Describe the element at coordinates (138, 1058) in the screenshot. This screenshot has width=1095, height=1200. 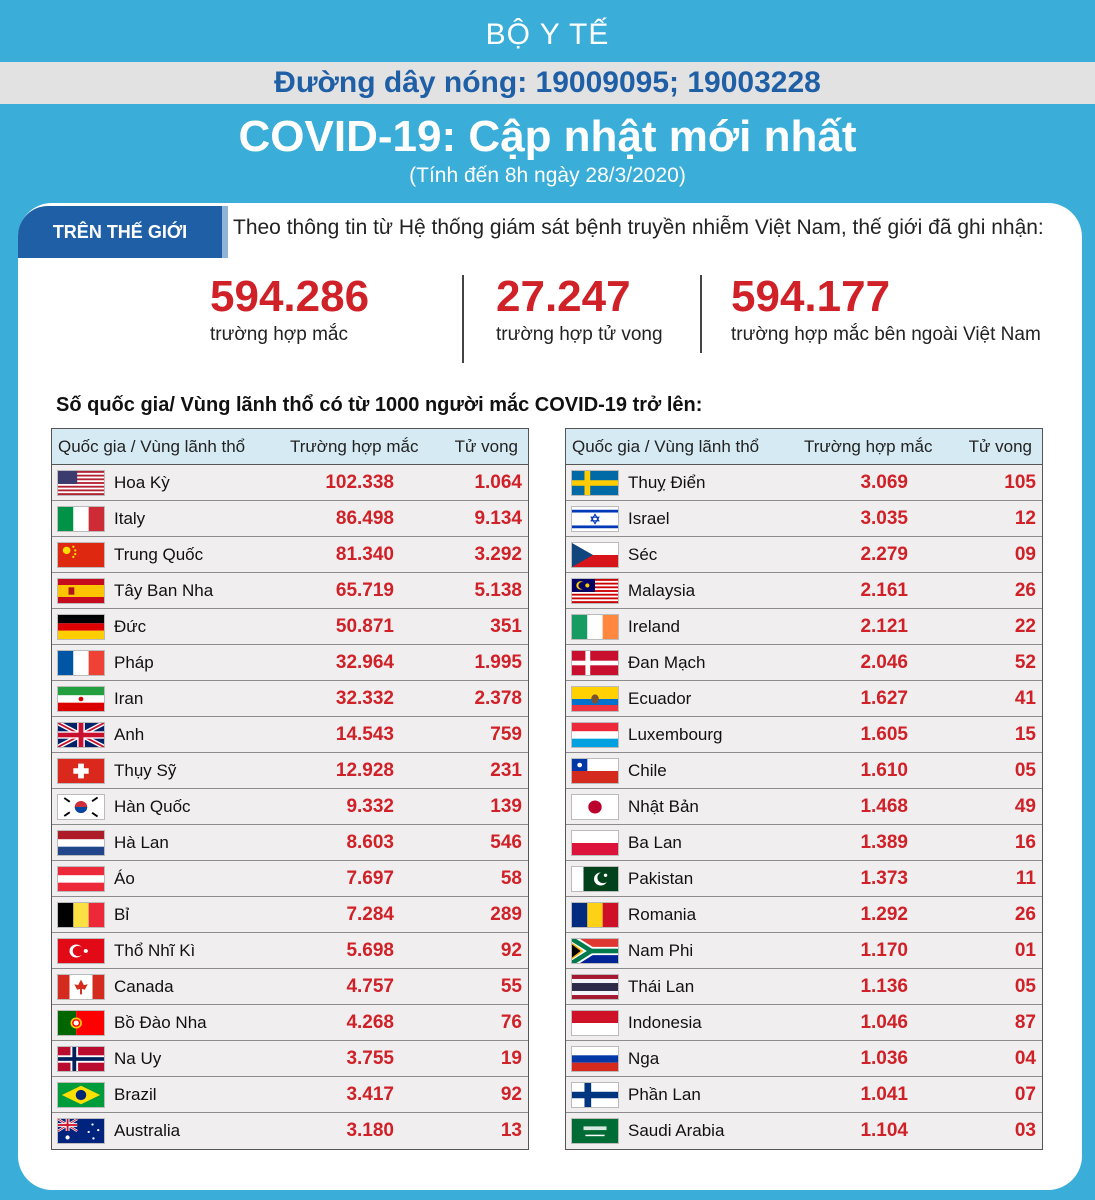
I see `country-name: Na Uy` at that location.